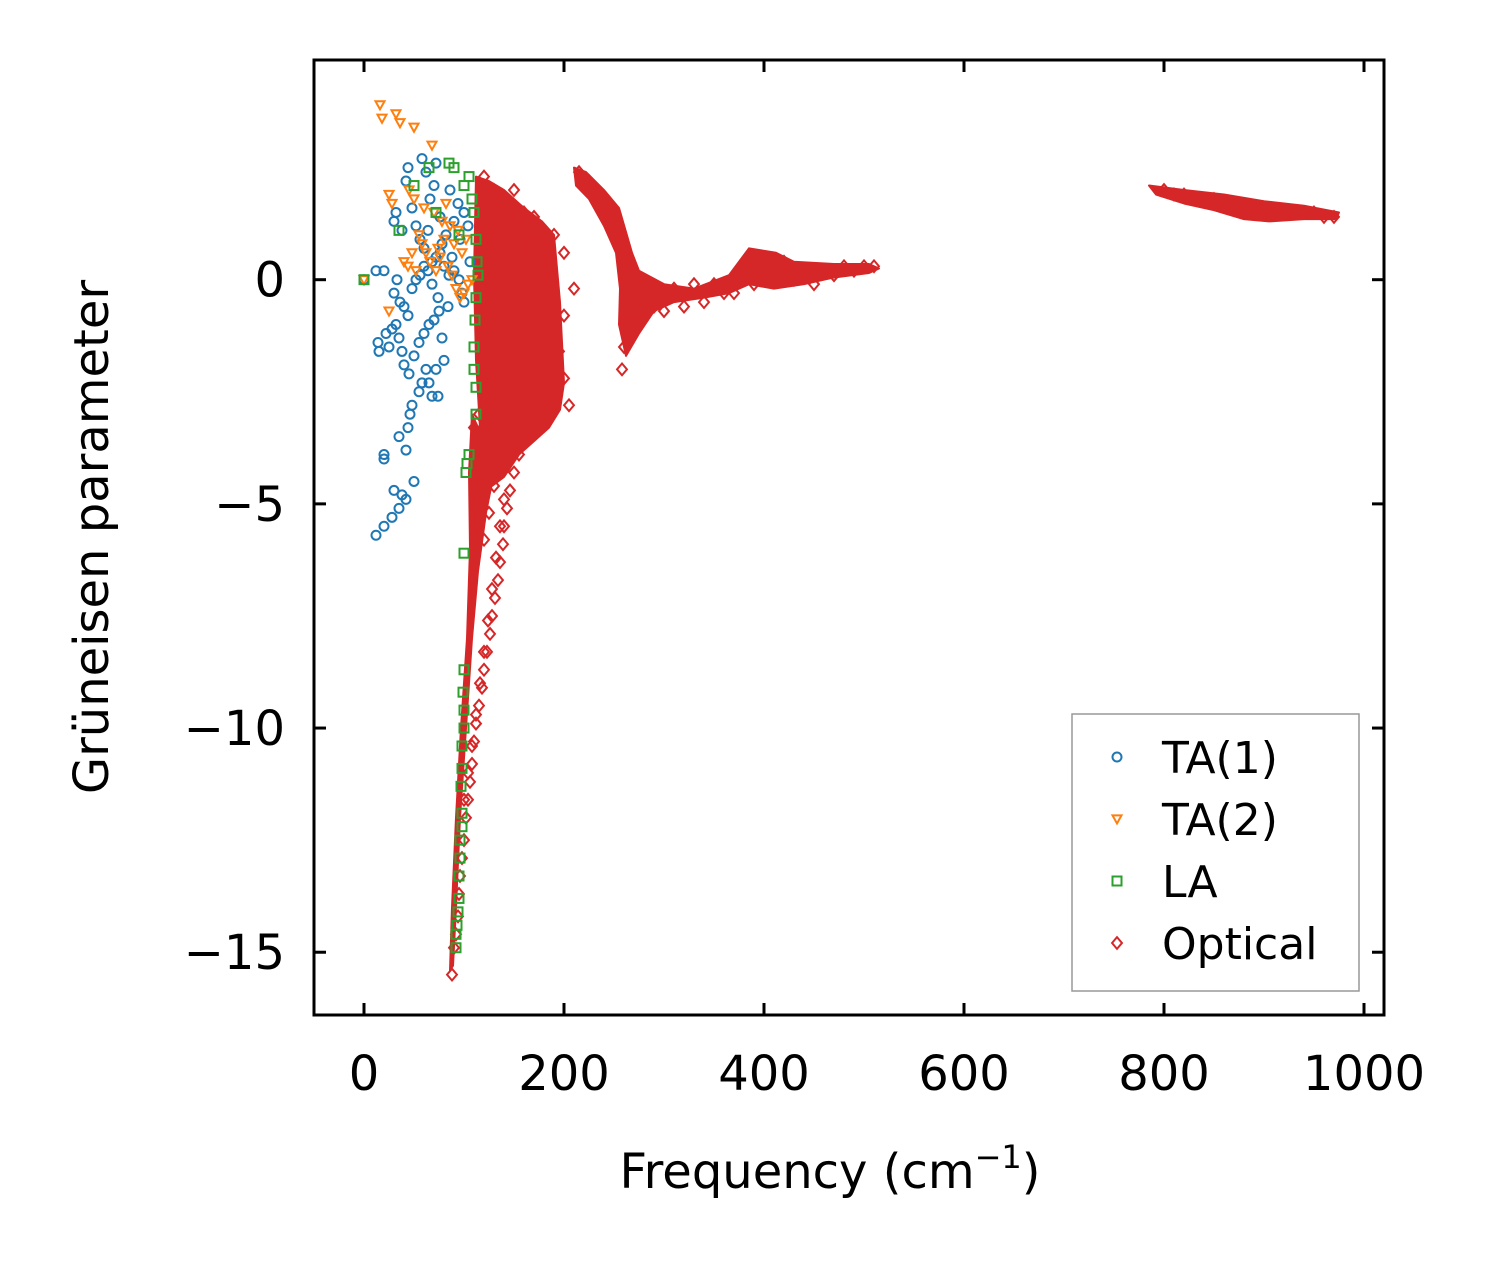 The height and width of the screenshot is (1264, 1498). Describe the element at coordinates (1194, 758) in the screenshot. I see `legend-item-ta-1-: TA(1)` at that location.